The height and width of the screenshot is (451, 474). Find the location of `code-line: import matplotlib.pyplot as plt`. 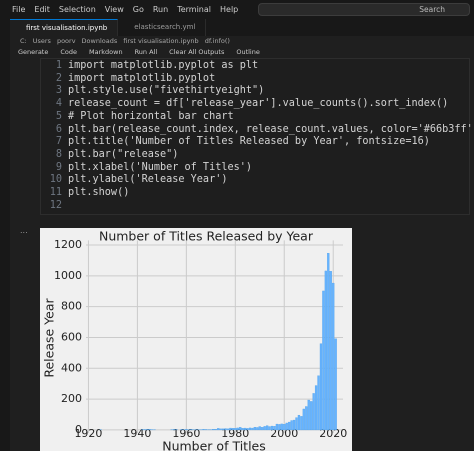

code-line: import matplotlib.pyplot as plt is located at coordinates (163, 65).